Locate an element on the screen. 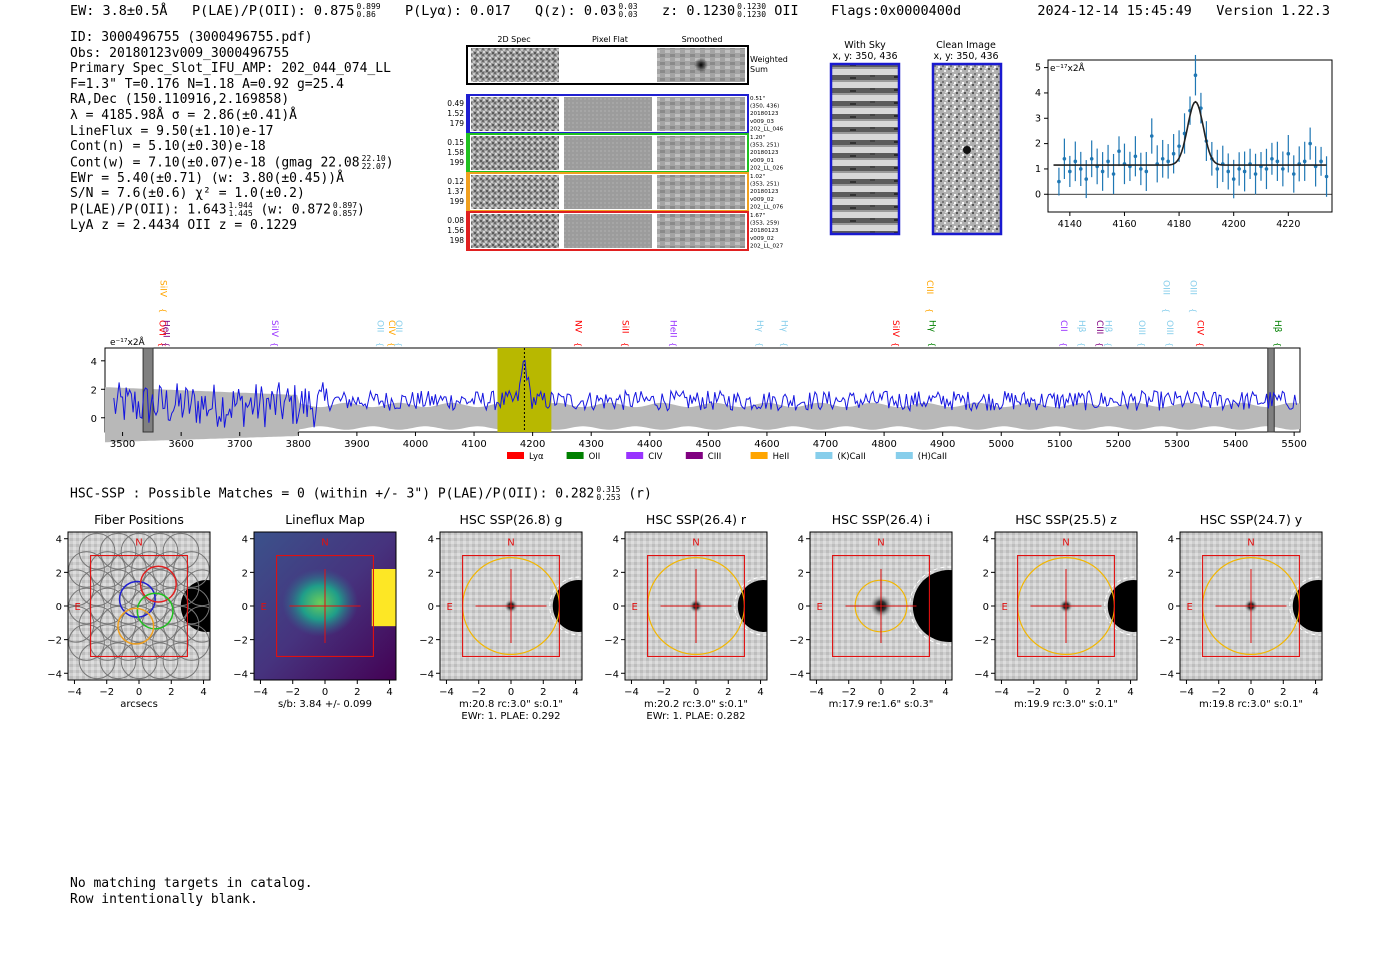 This screenshot has width=1400, height=953. cutout-num: 0.15 is located at coordinates (455, 142).